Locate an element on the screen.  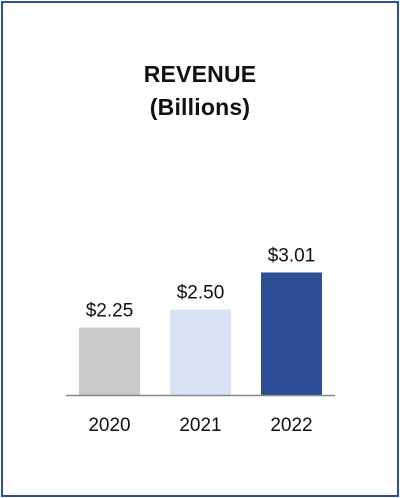
x-tick-label-2020: 2020 is located at coordinates (109, 425).